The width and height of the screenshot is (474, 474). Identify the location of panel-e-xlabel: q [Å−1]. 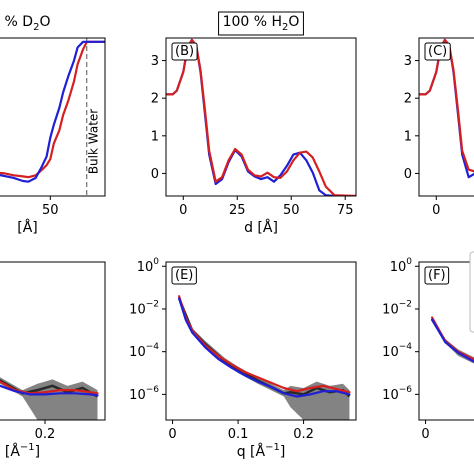
(261, 451).